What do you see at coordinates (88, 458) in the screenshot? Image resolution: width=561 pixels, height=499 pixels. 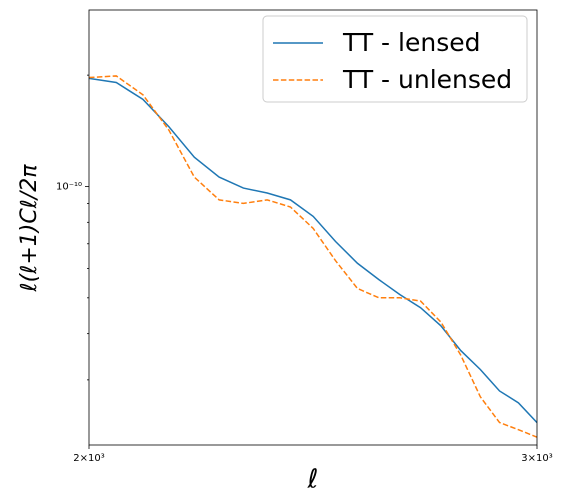 I see `x-tick-label: 2×10³` at bounding box center [88, 458].